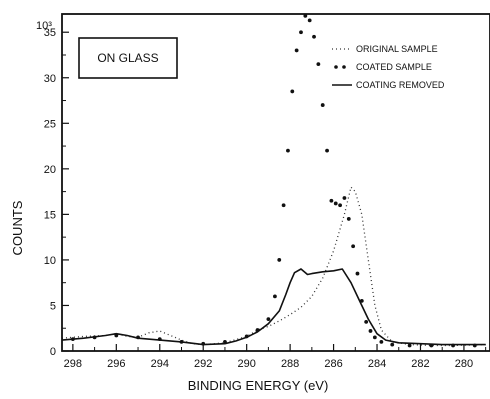  I want to click on y-axis-title: COUNTS, so click(17, 227).